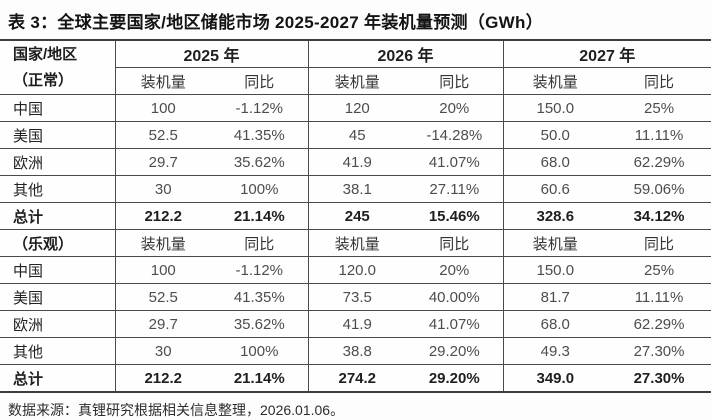 This screenshot has height=420, width=711. I want to click on installed-capacity-value: 328.6, so click(555, 216).